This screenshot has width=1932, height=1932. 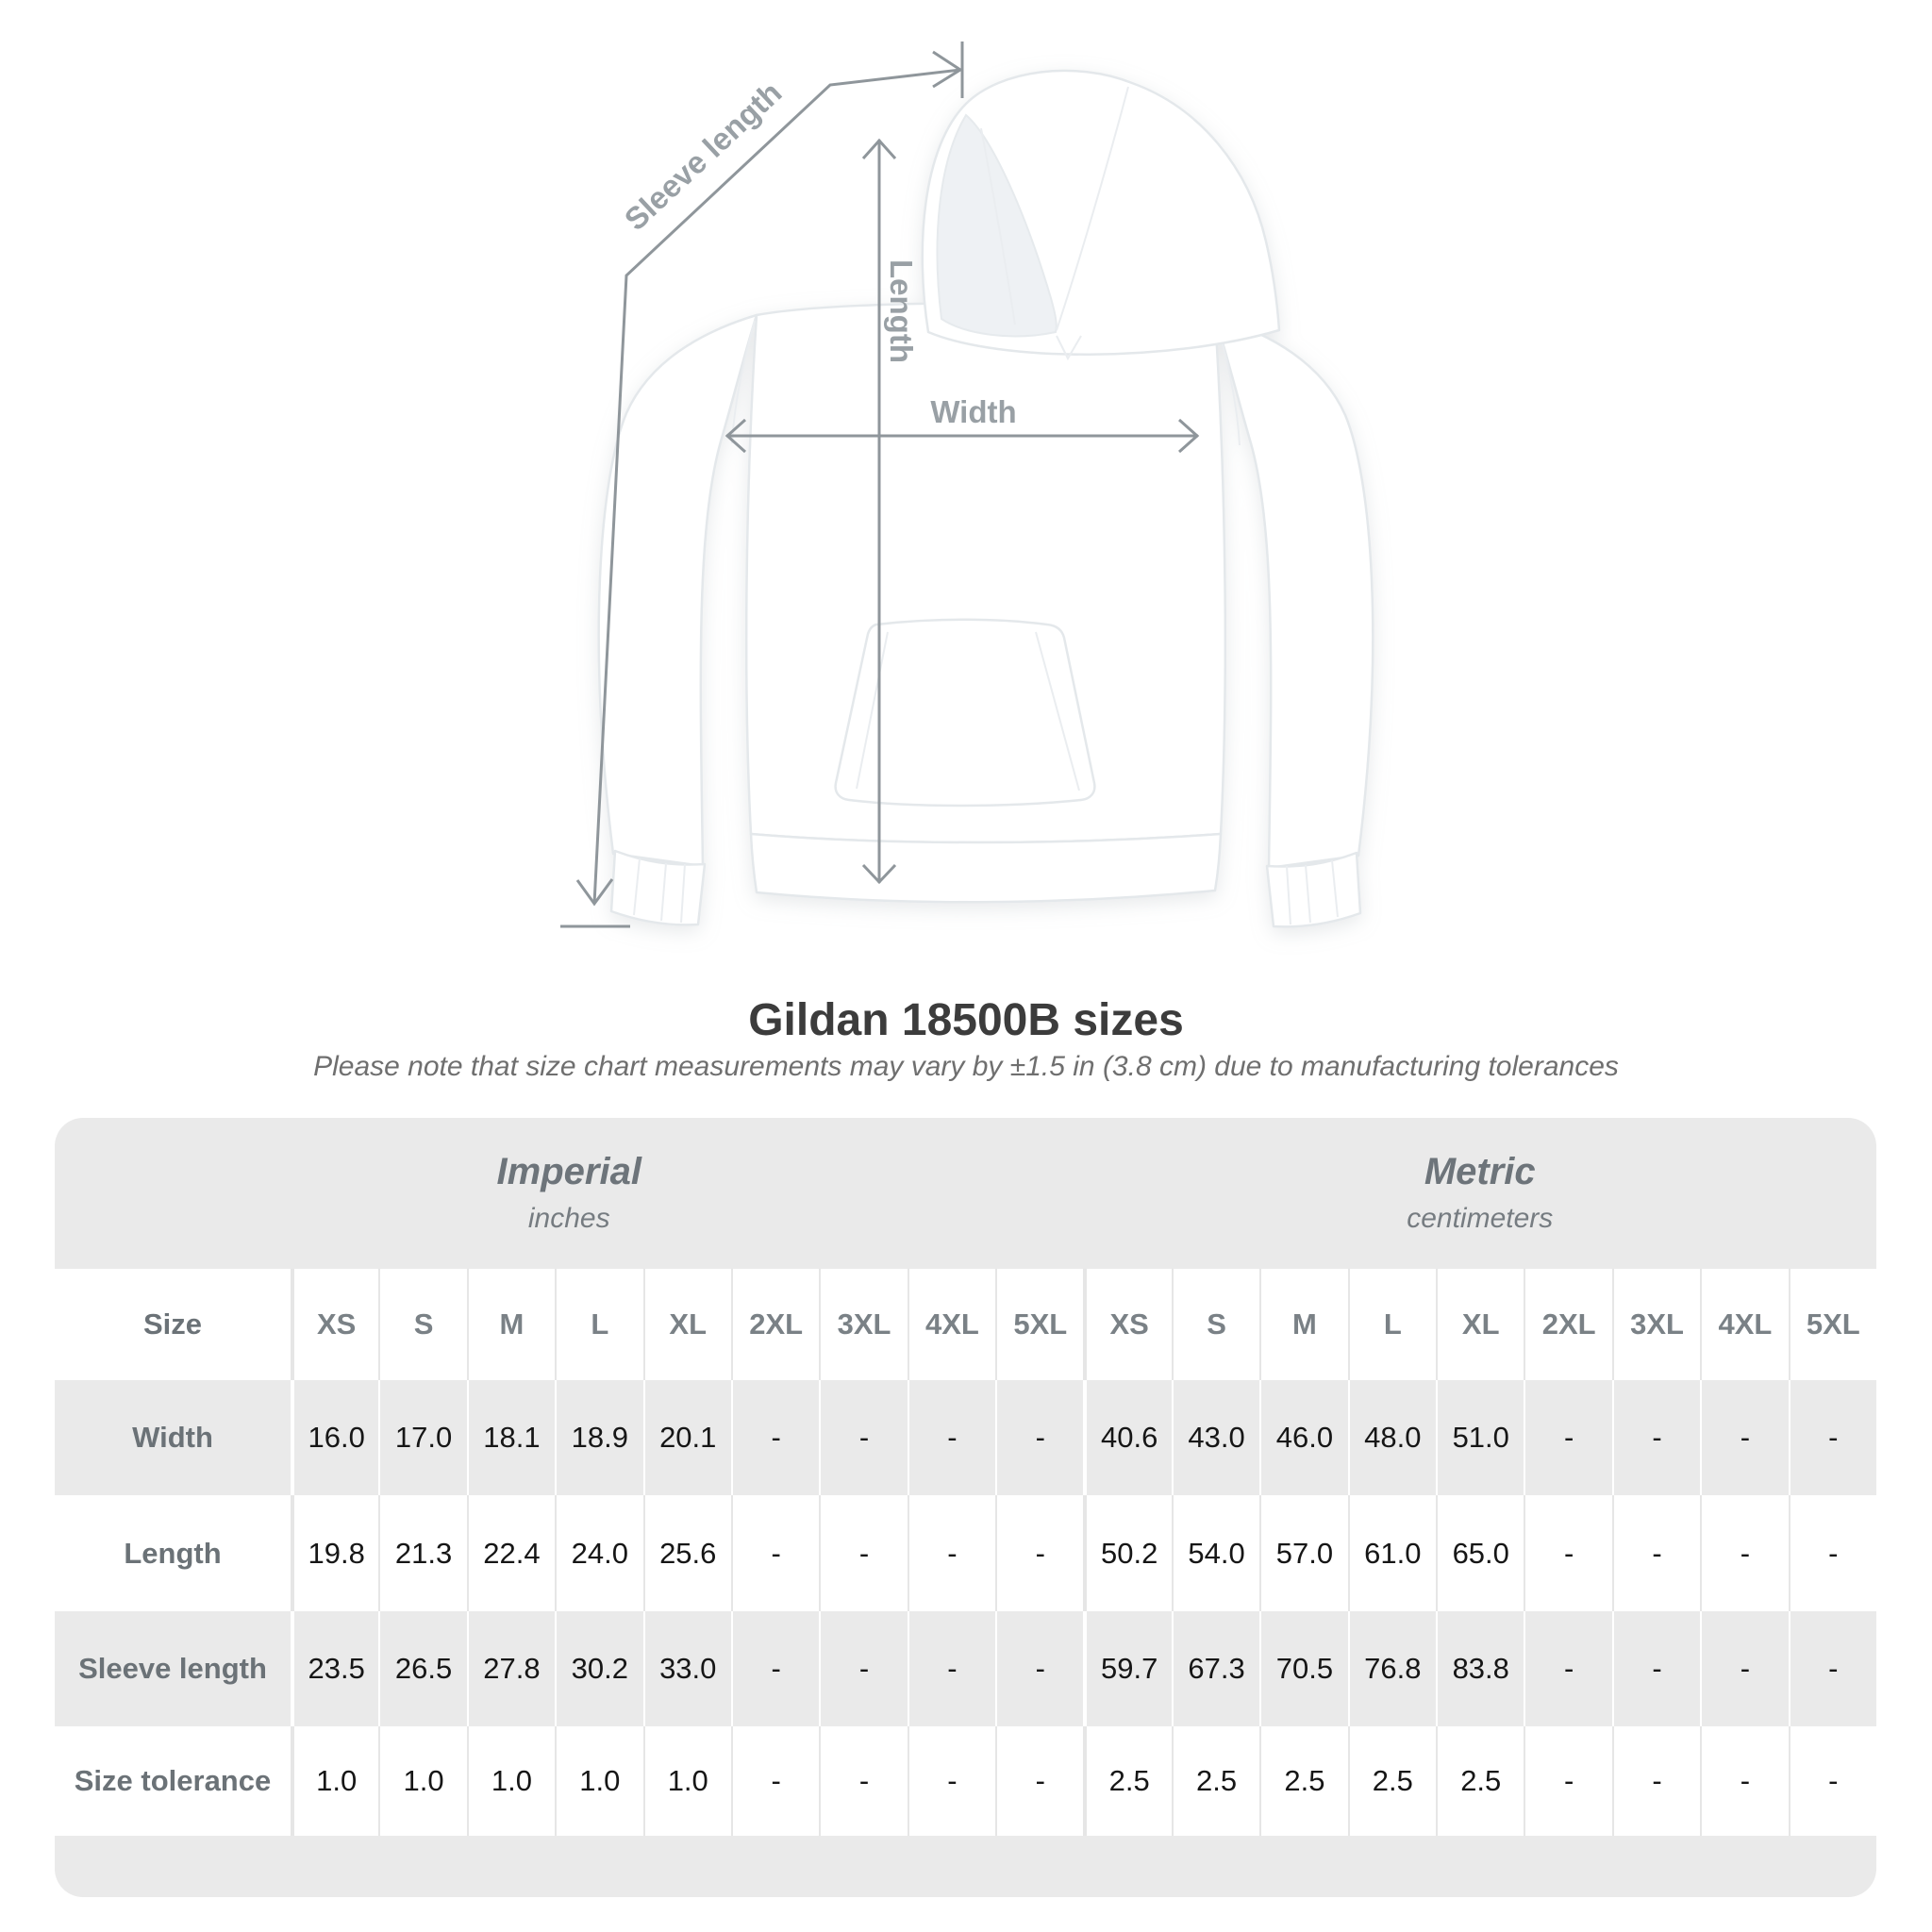 I want to click on value-cell: 83.8, so click(x=1480, y=1669).